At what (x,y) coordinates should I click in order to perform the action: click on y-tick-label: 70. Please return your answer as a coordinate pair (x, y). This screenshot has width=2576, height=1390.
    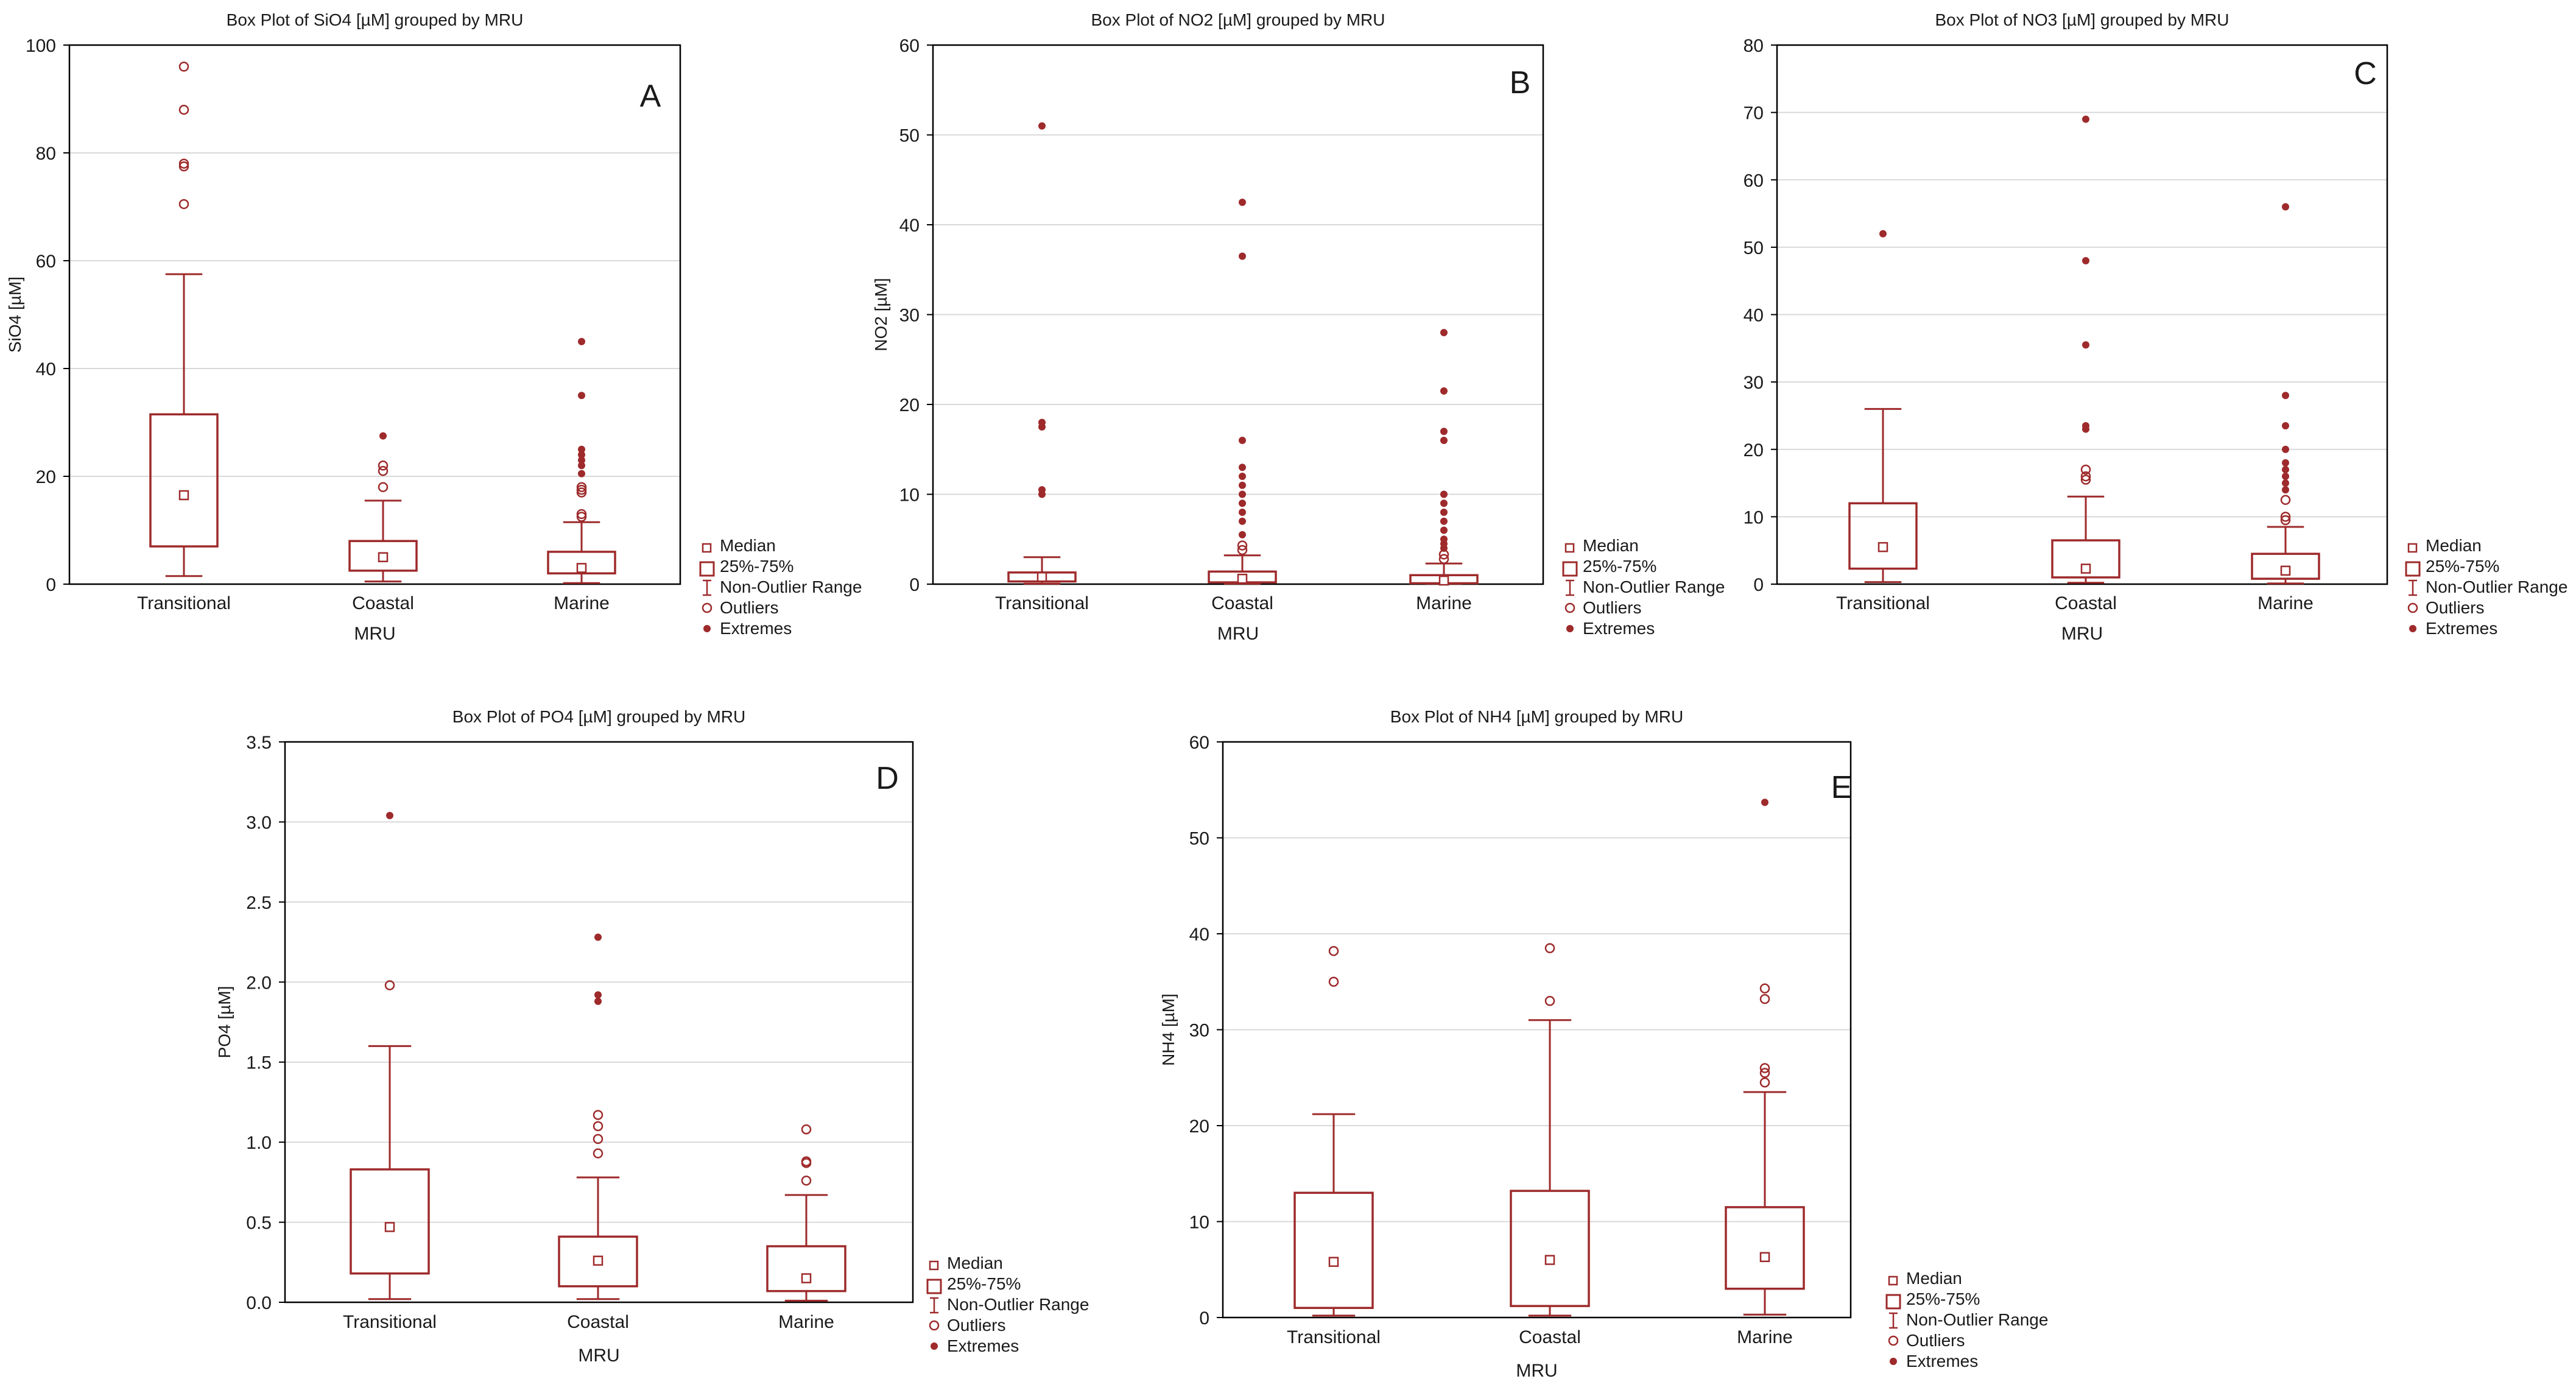
    Looking at the image, I should click on (1754, 114).